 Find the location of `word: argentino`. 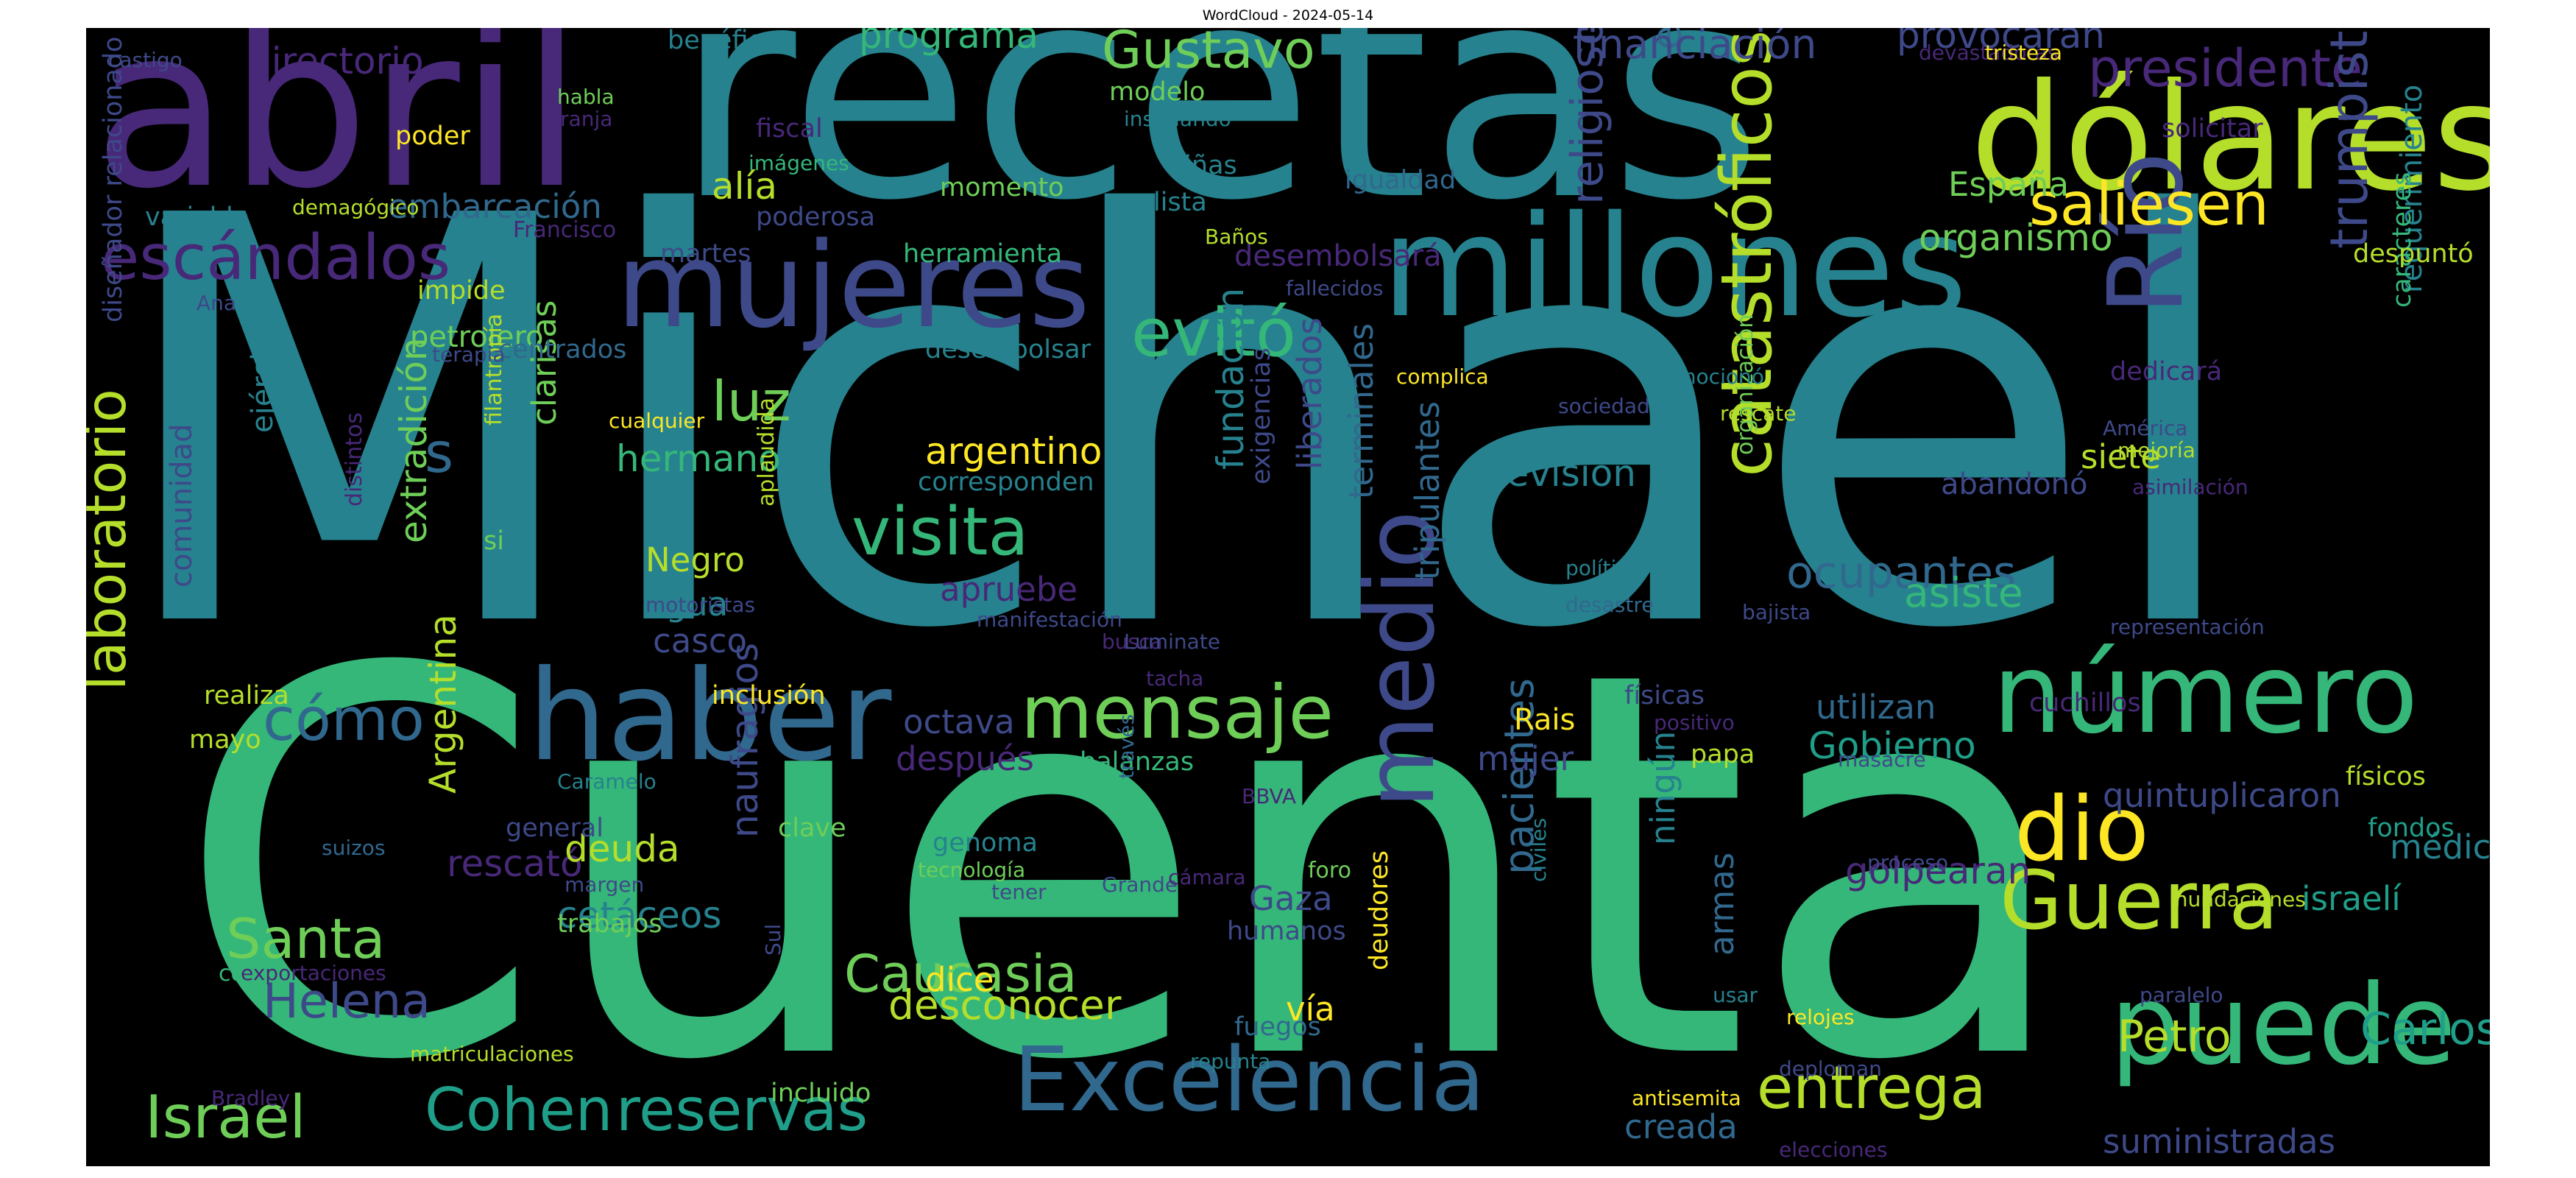

word: argentino is located at coordinates (1014, 451).